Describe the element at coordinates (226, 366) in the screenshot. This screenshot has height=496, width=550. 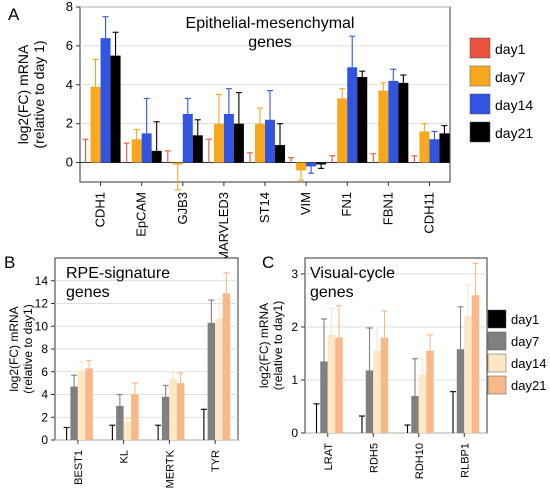
I see `bar-tyr-day21` at that location.